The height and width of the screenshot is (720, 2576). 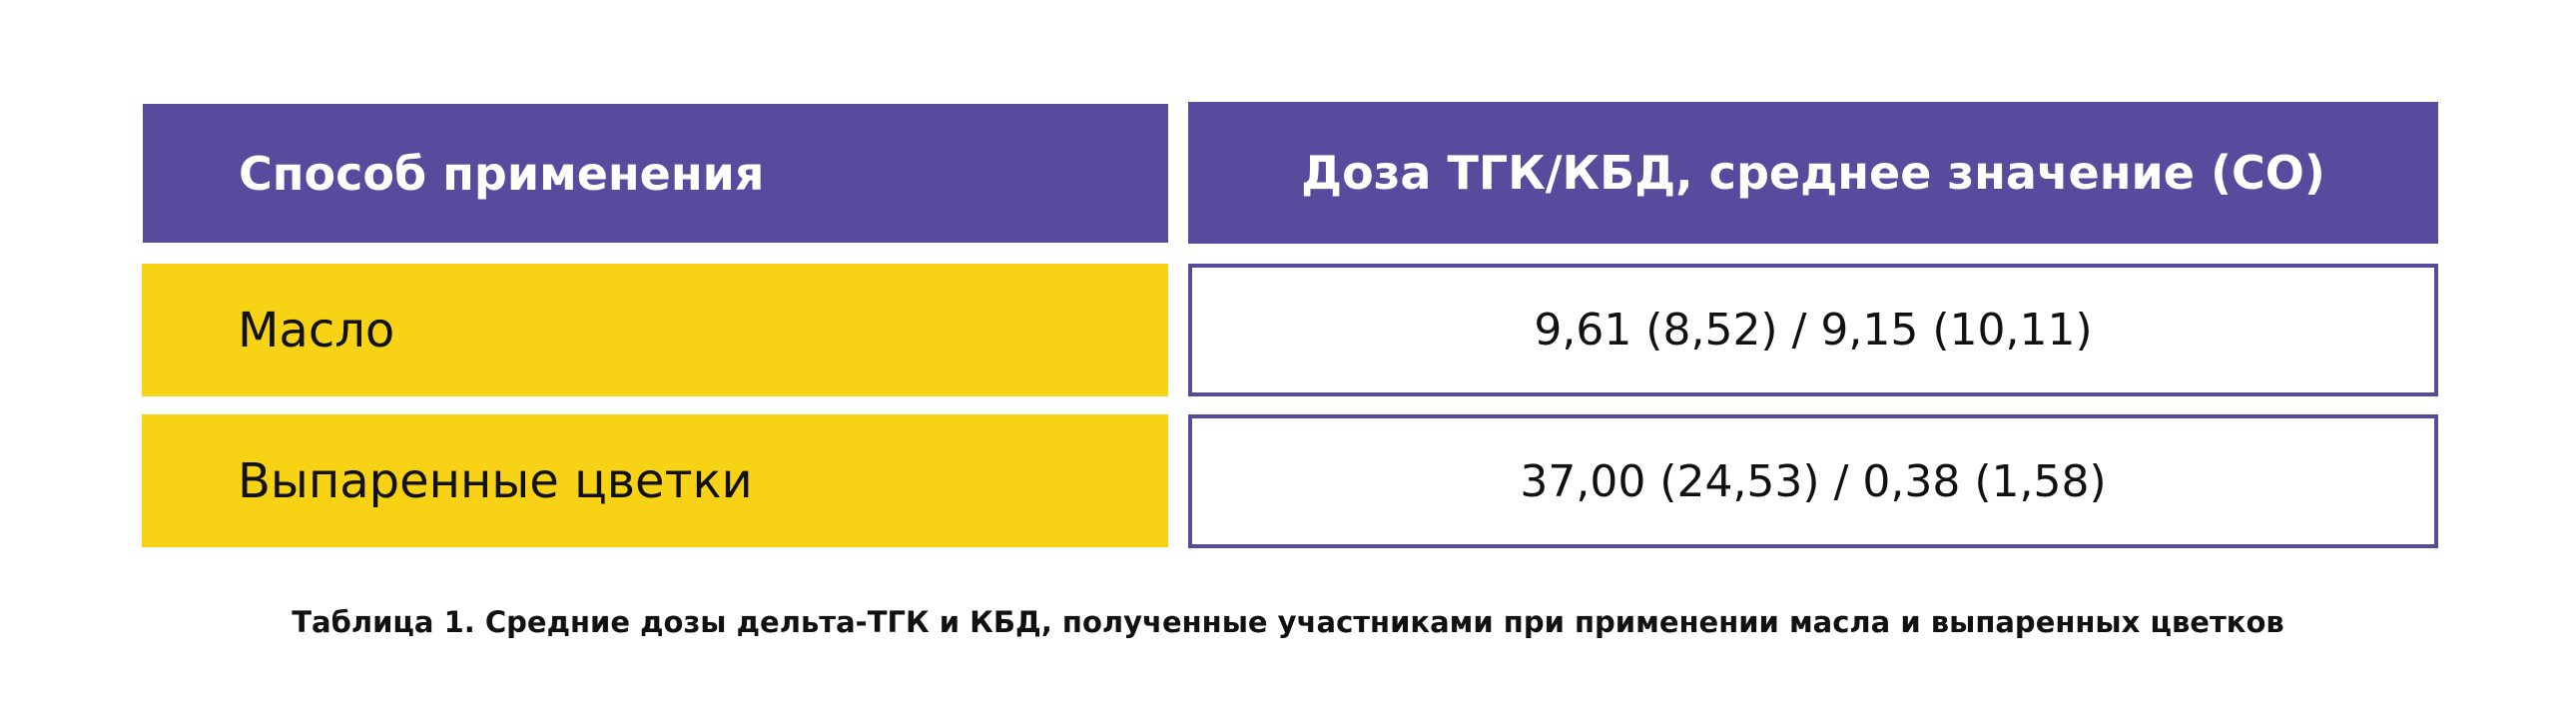 I want to click on method-label: Масло, so click(x=316, y=330).